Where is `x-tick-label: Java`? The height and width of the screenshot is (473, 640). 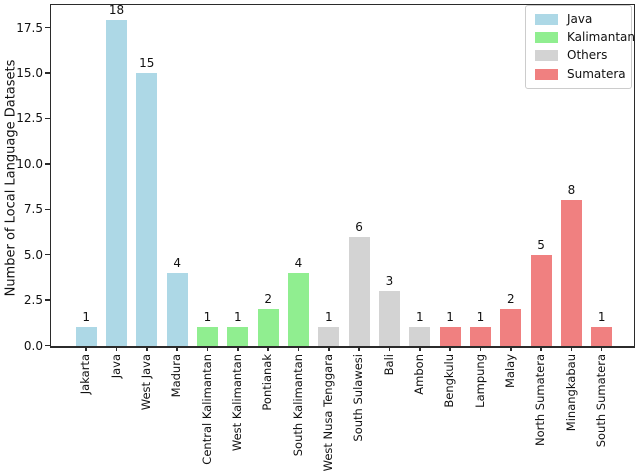
x-tick-label: Java is located at coordinates (115, 366).